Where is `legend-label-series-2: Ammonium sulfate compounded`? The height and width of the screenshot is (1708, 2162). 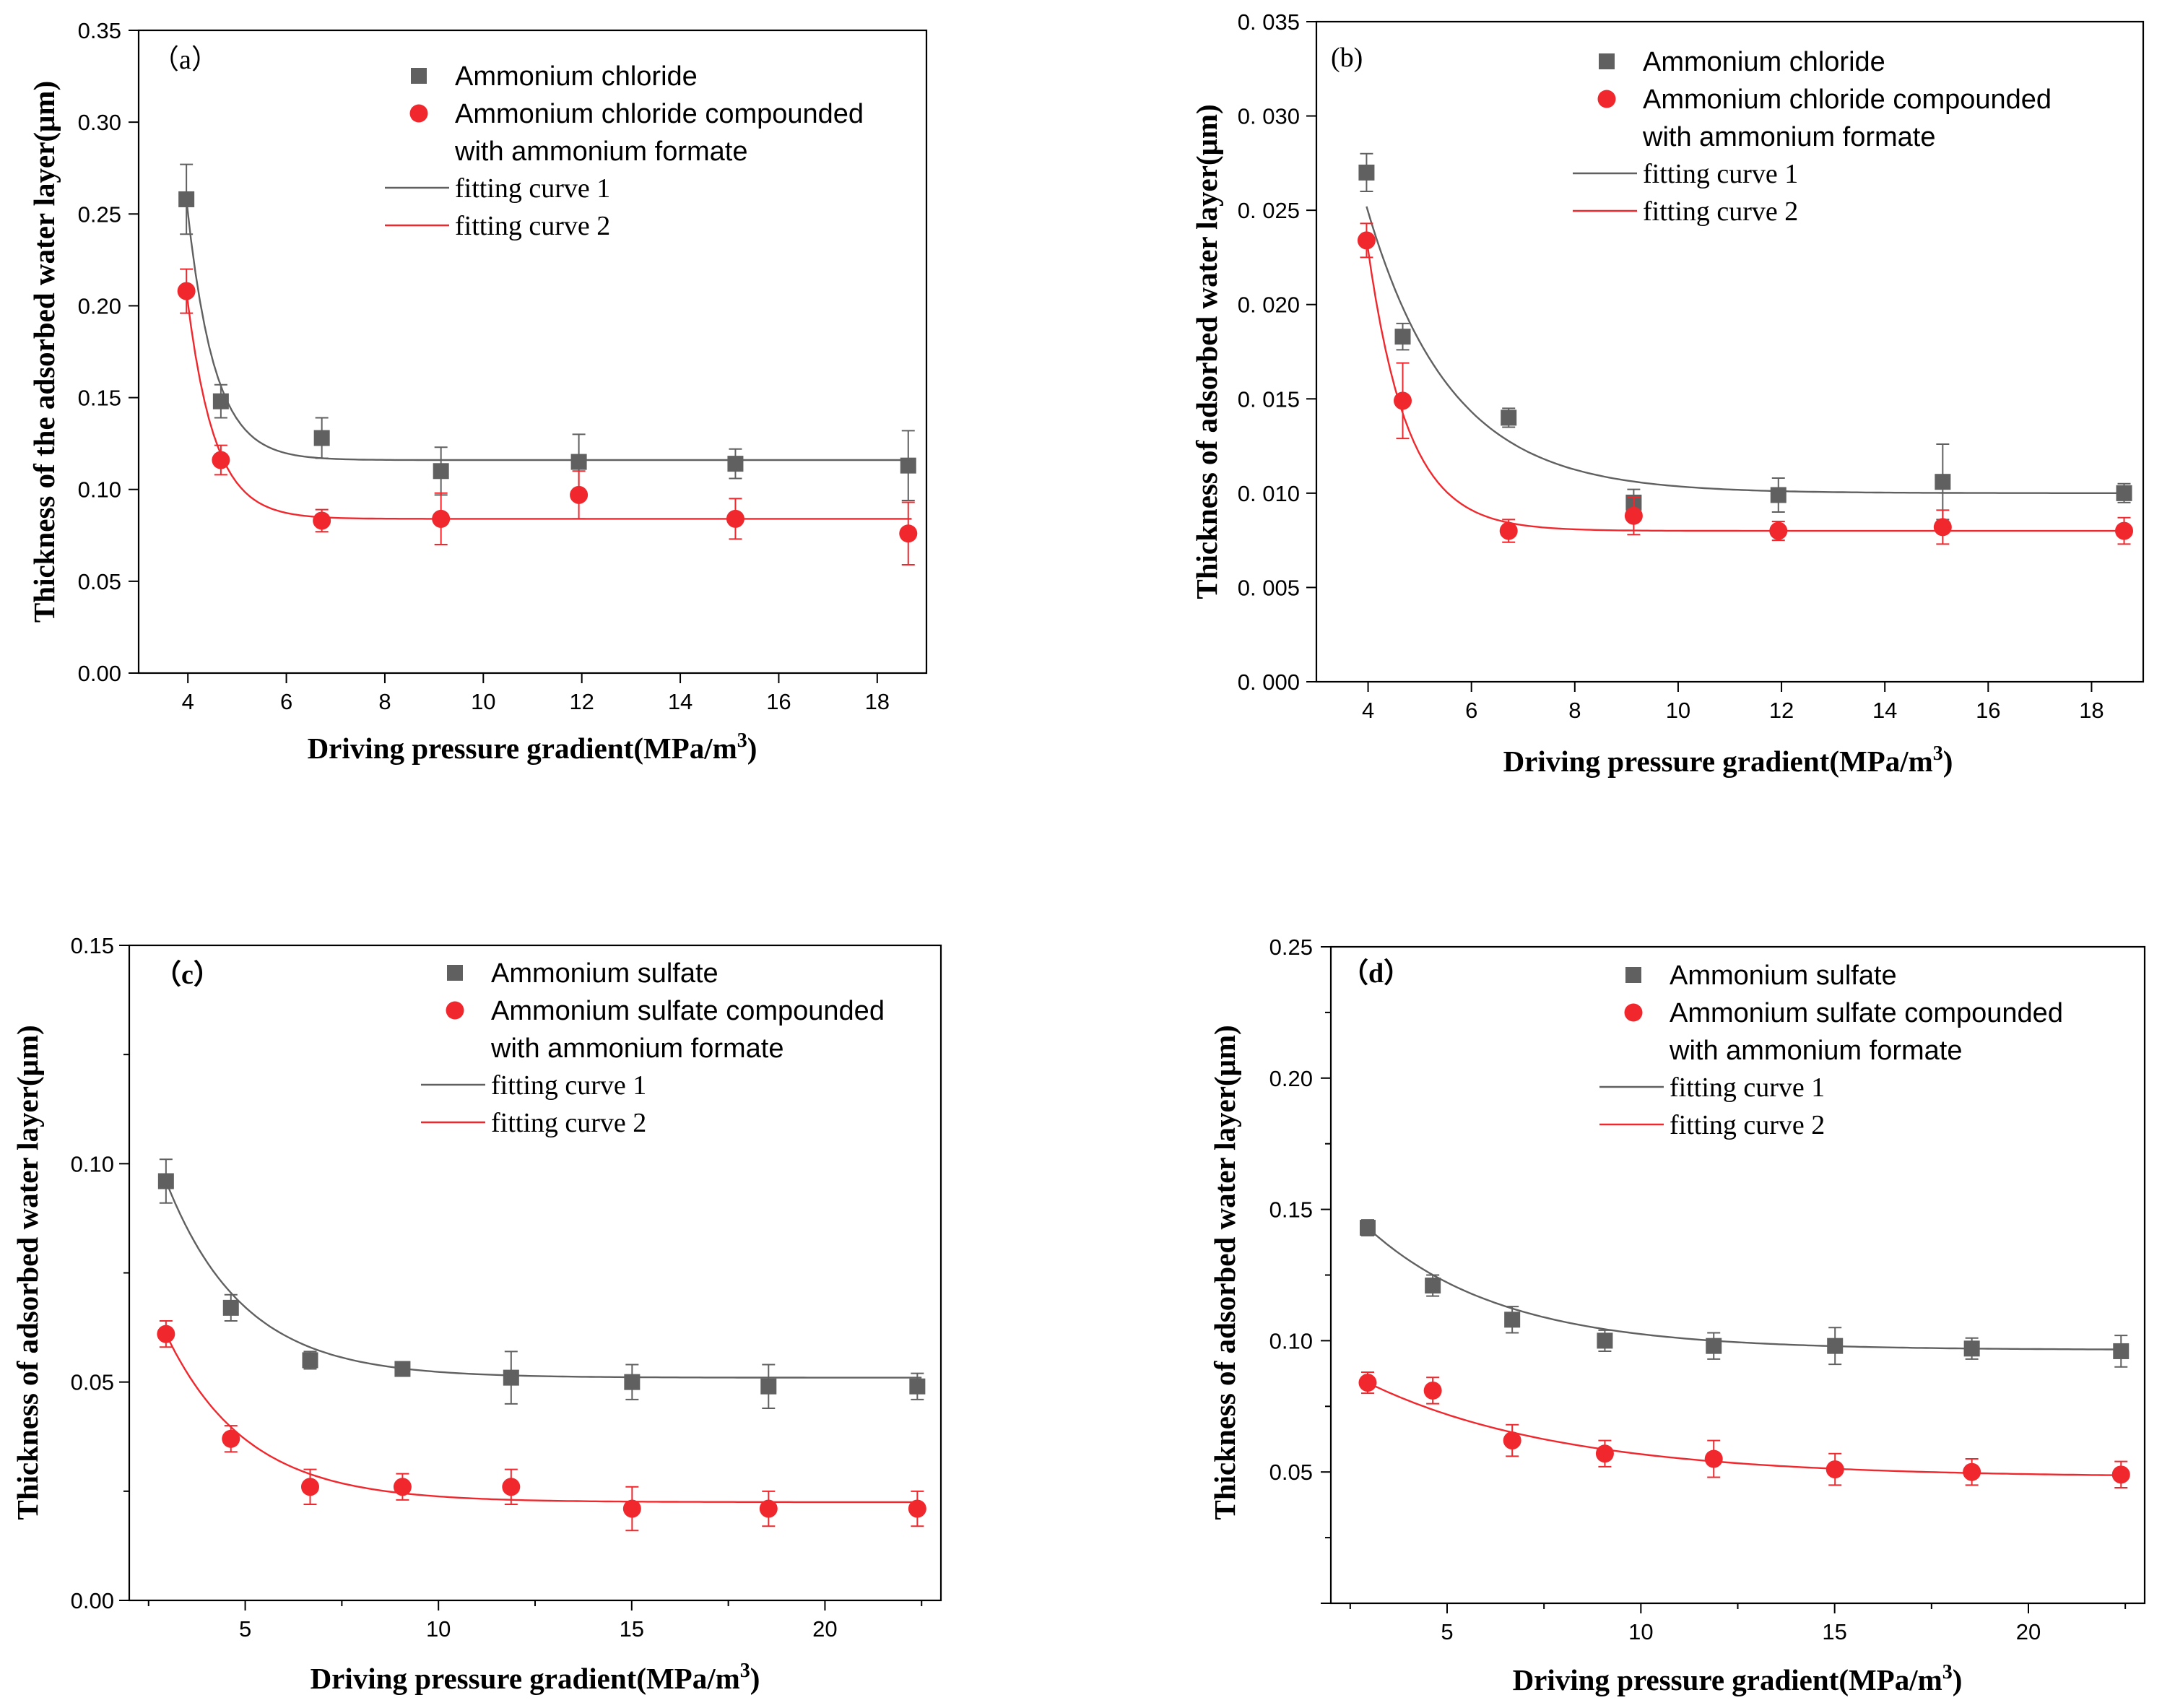
legend-label-series-2: Ammonium sulfate compounded is located at coordinates (1866, 1013).